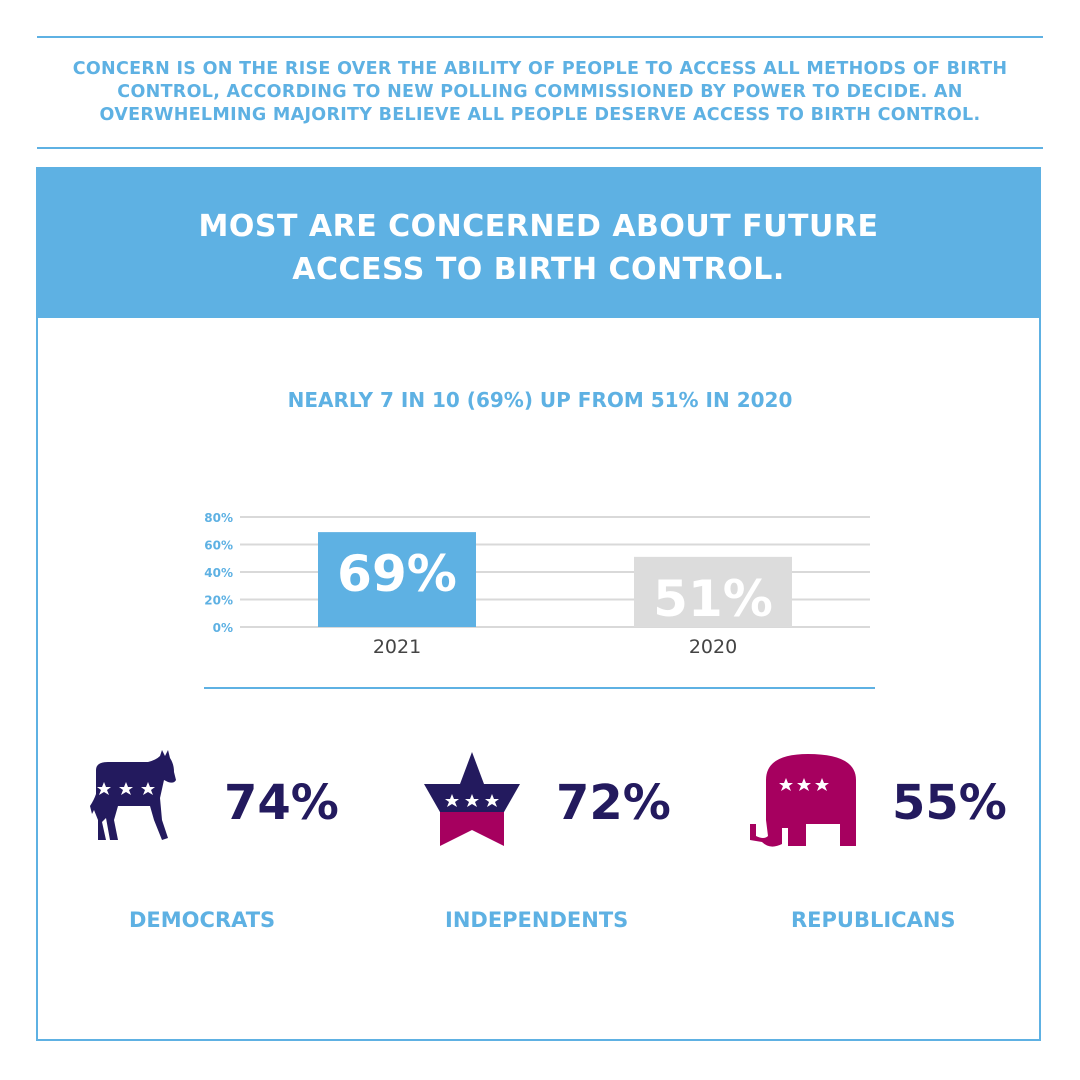  What do you see at coordinates (539, 688) in the screenshot?
I see `chart-divider` at bounding box center [539, 688].